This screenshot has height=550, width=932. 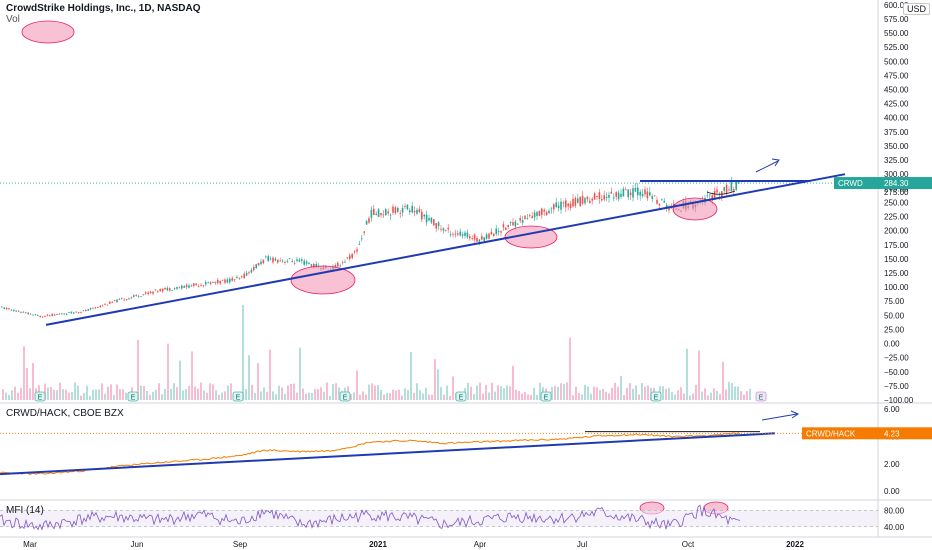 What do you see at coordinates (103, 8) in the screenshot?
I see `symbol-title: CrowdStrike Holdings, Inc., 1D, NASDAQ` at bounding box center [103, 8].